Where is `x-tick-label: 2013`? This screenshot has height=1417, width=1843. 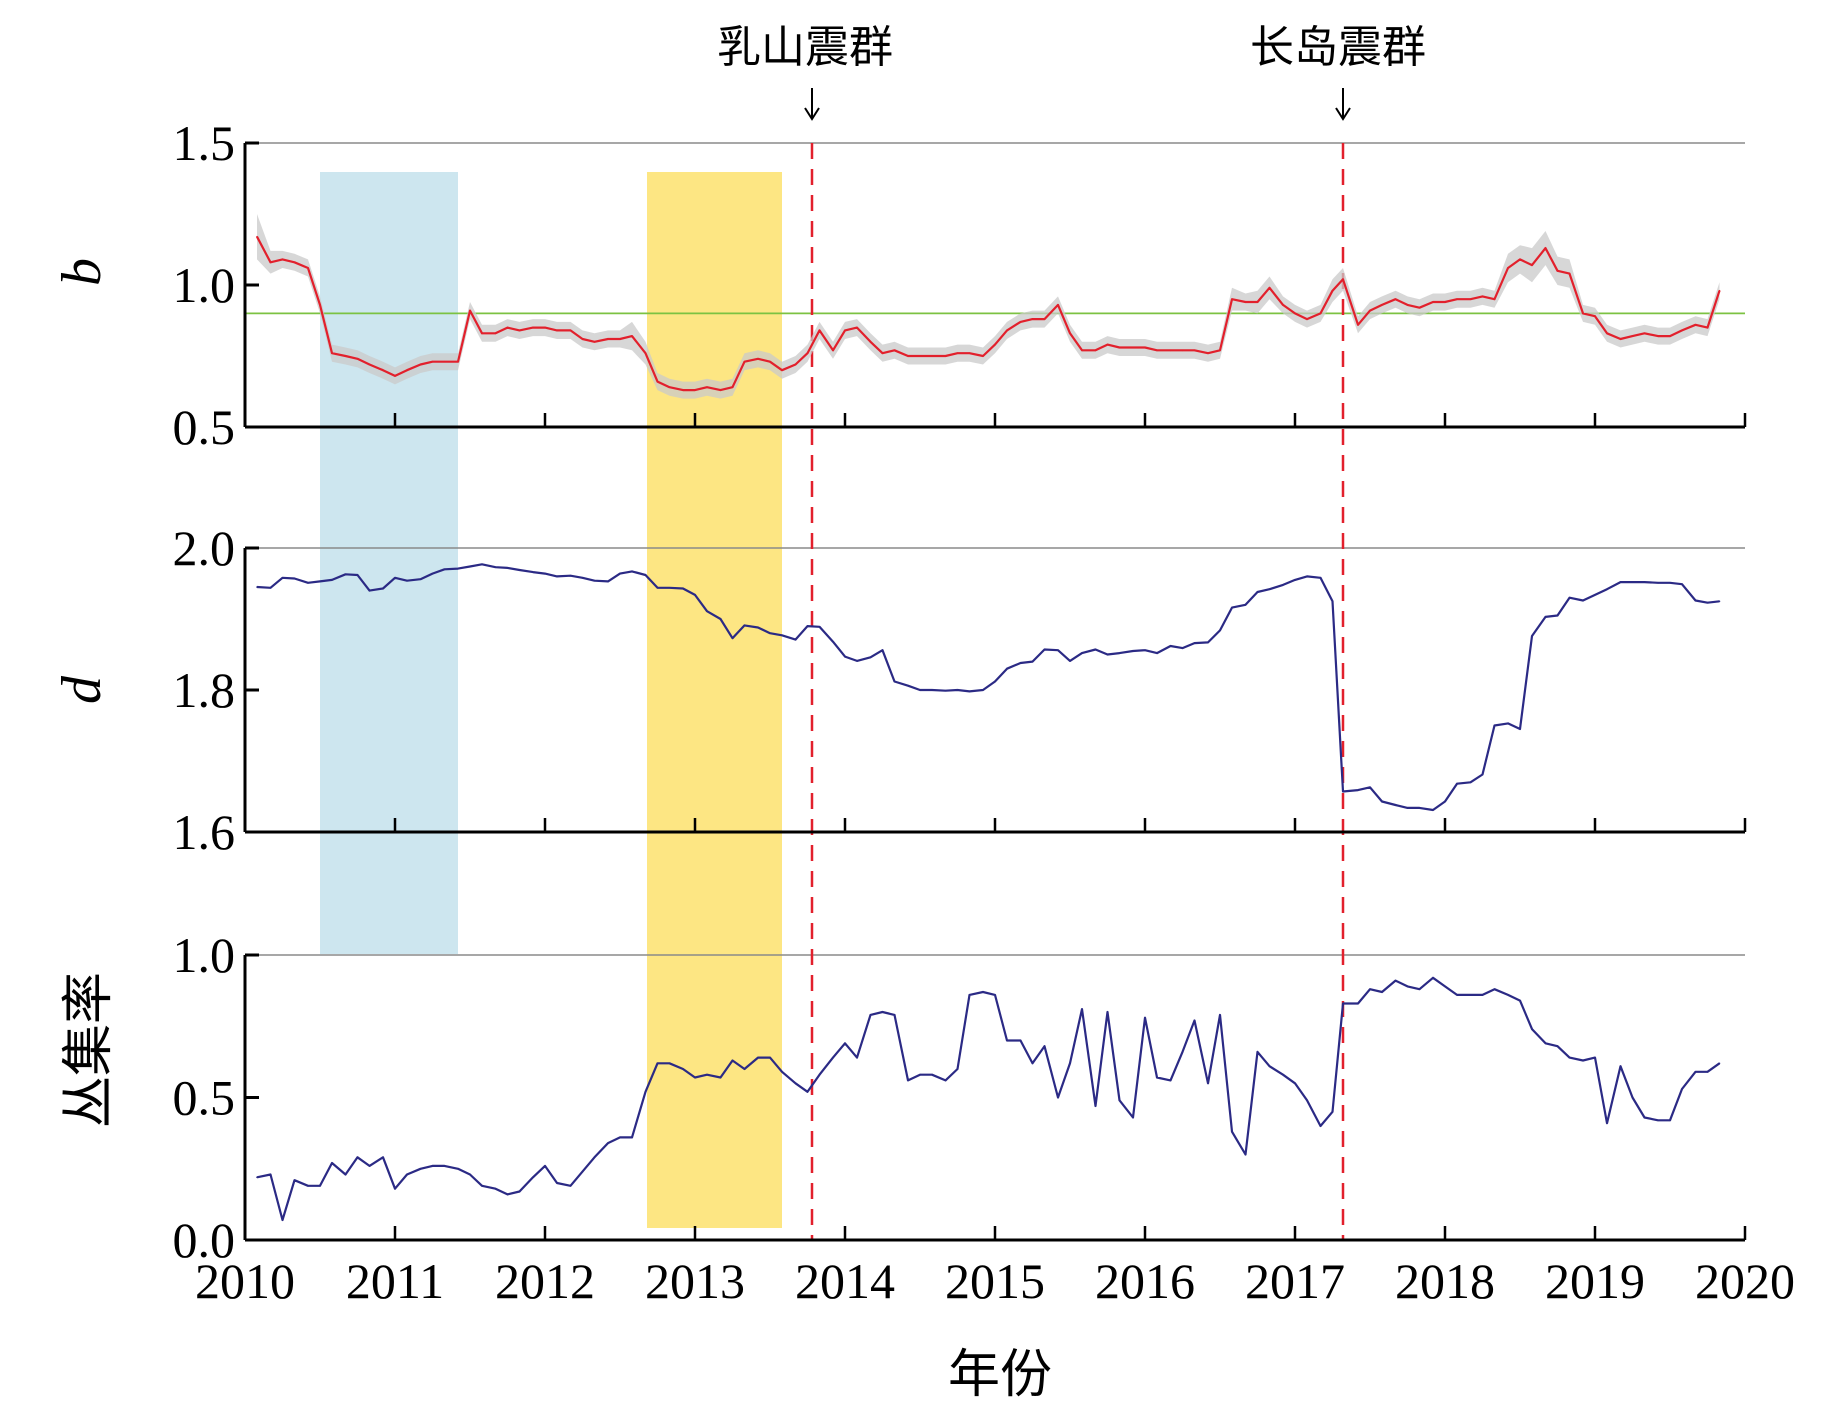 x-tick-label: 2013 is located at coordinates (695, 1281).